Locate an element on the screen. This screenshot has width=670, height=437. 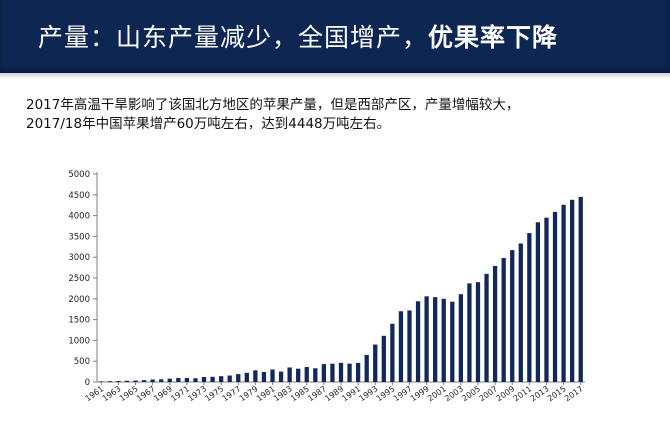
slide-title: 产量：山东产量减少，全国增产，优果率下降 is located at coordinates (298, 36).